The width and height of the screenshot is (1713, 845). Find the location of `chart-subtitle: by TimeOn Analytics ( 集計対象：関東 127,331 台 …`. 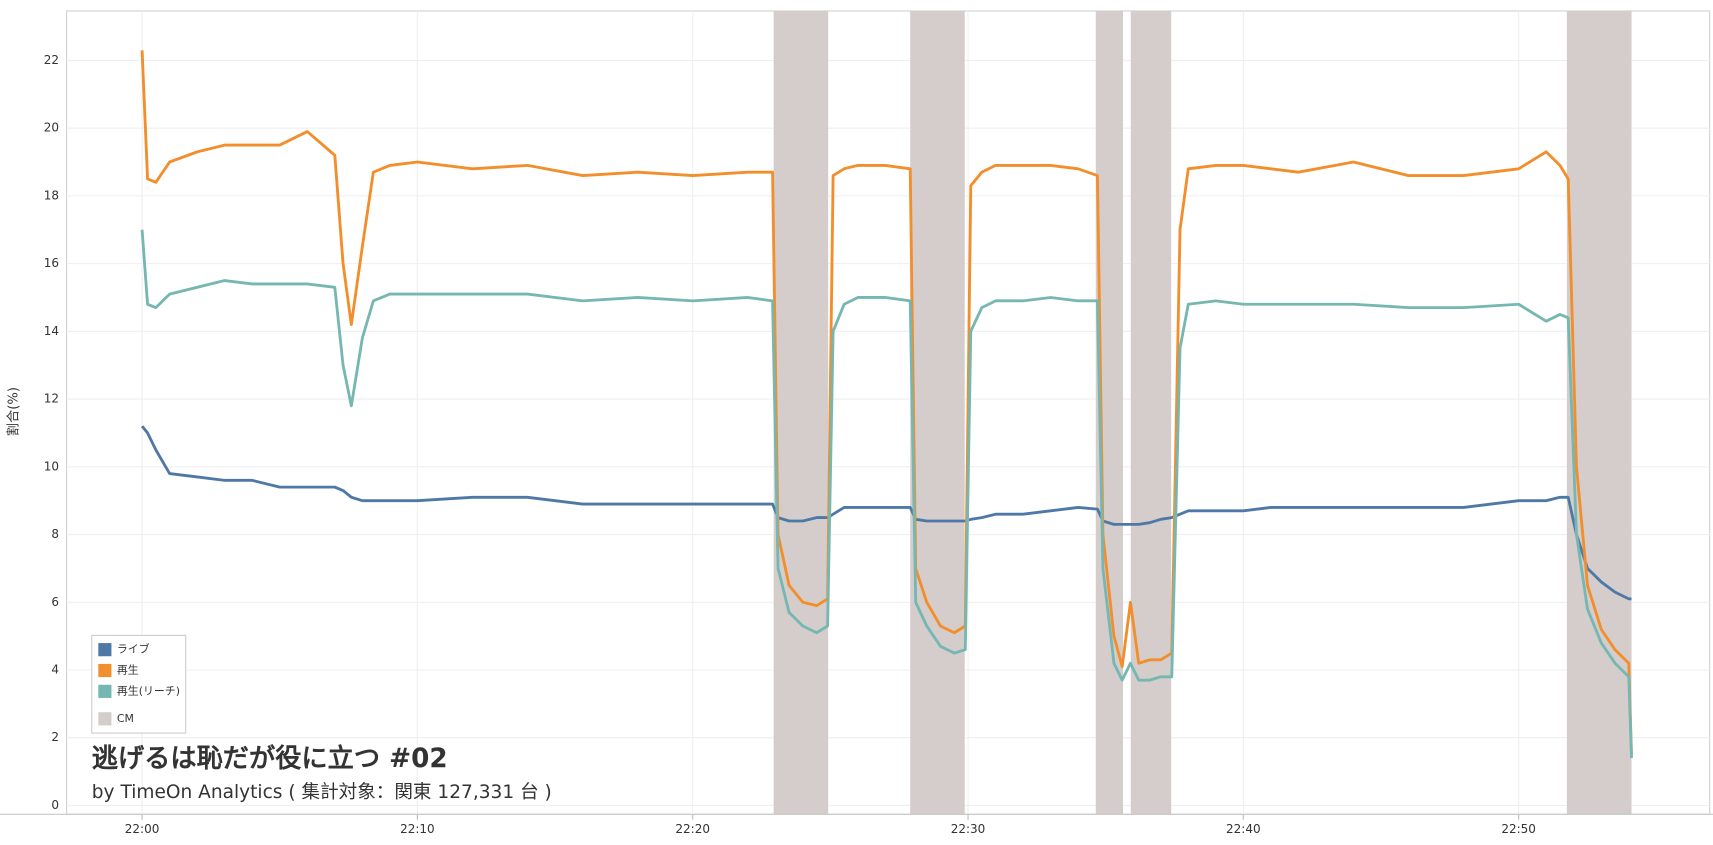

chart-subtitle: by TimeOn Analytics ( 集計対象：関東 127,331 台 … is located at coordinates (322, 792).